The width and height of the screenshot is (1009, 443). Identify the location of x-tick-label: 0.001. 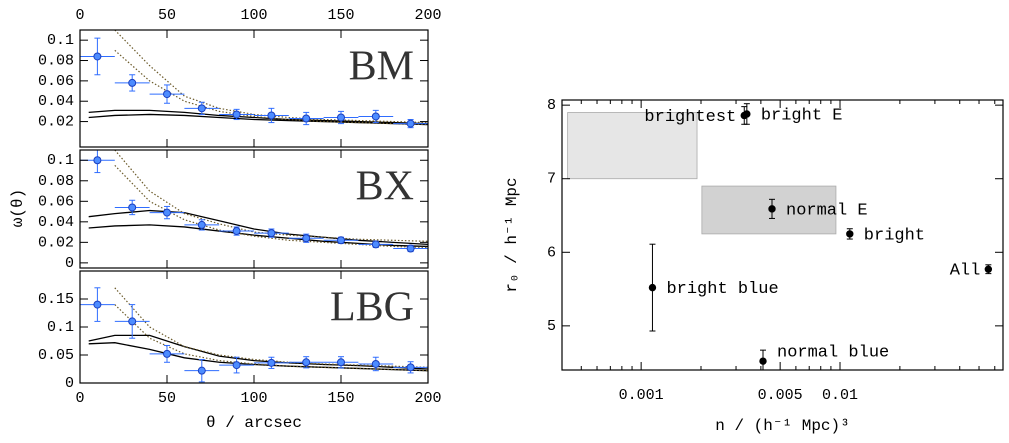
(641, 395).